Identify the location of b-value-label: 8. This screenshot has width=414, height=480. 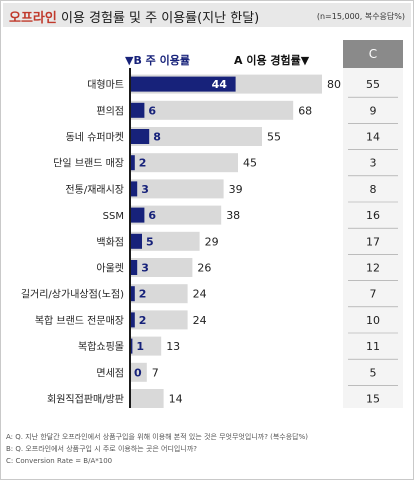
(157, 137).